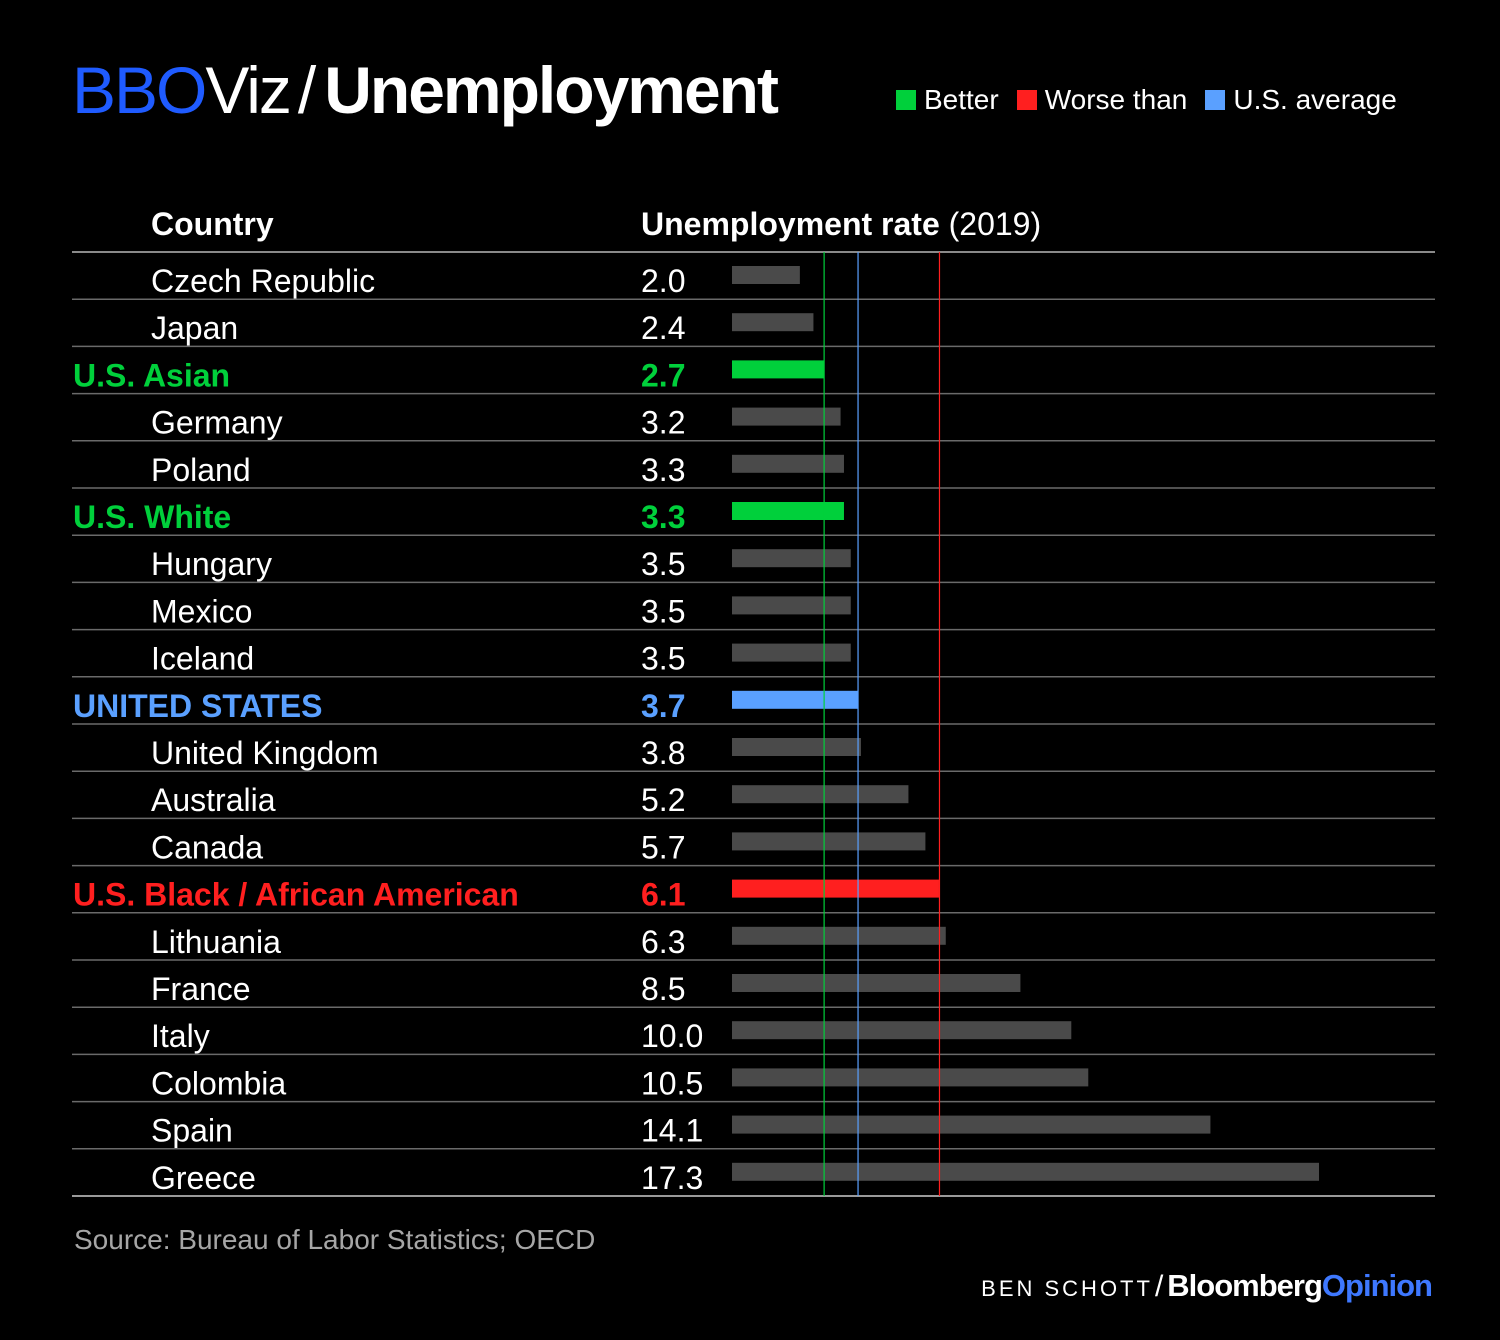 The width and height of the screenshot is (1500, 1340). I want to click on source-note: Source: Bureau of Labor Statistics; OECD, so click(335, 1239).